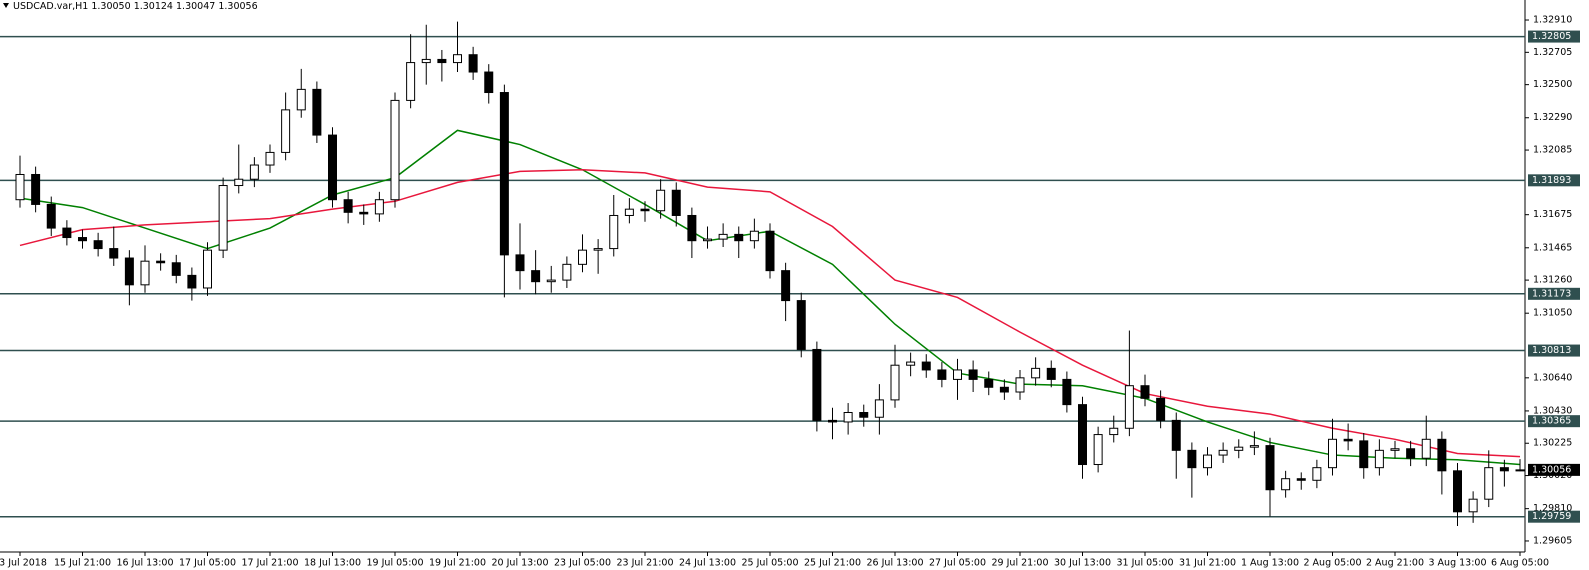 Image resolution: width=1589 pixels, height=570 pixels. What do you see at coordinates (395, 563) in the screenshot?
I see `x-tick-label: 19 Jul 05:00` at bounding box center [395, 563].